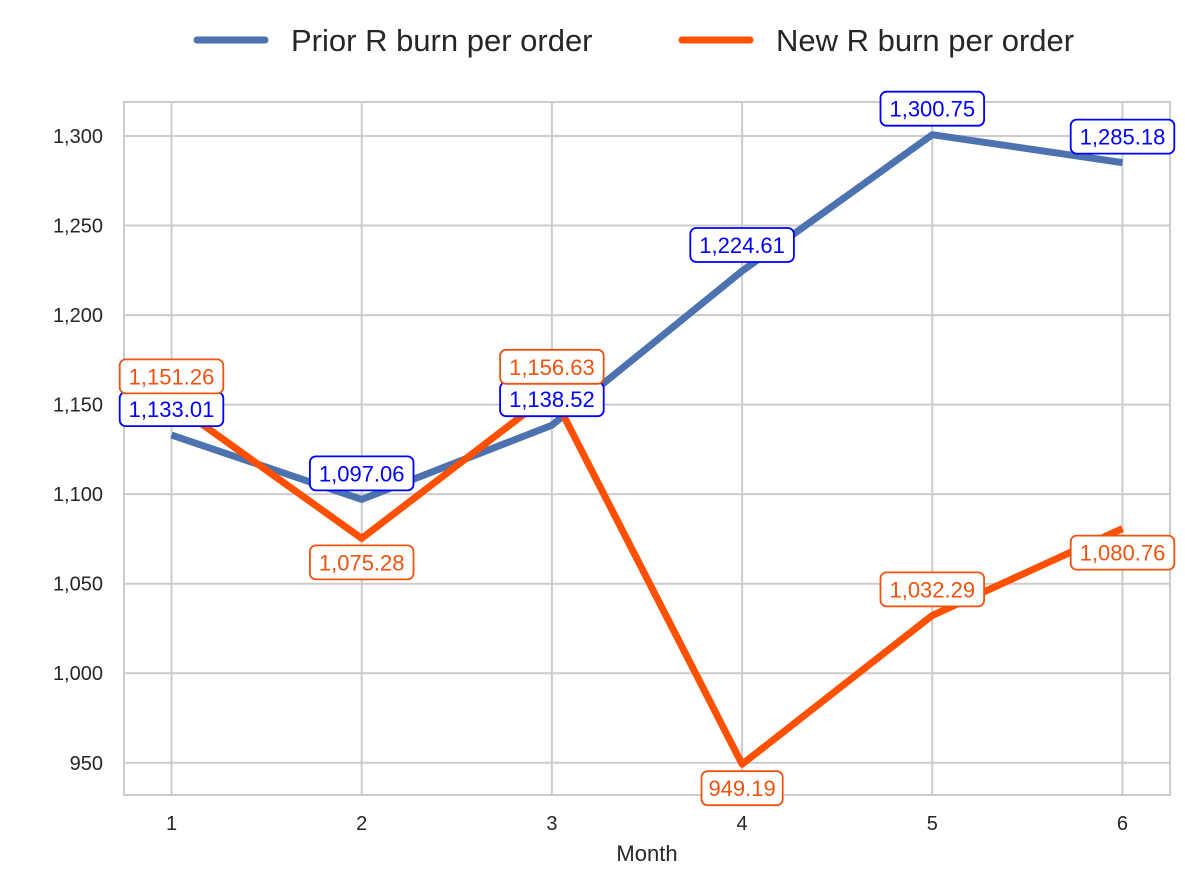  Describe the element at coordinates (551, 824) in the screenshot. I see `x-tick-label: 3` at that location.